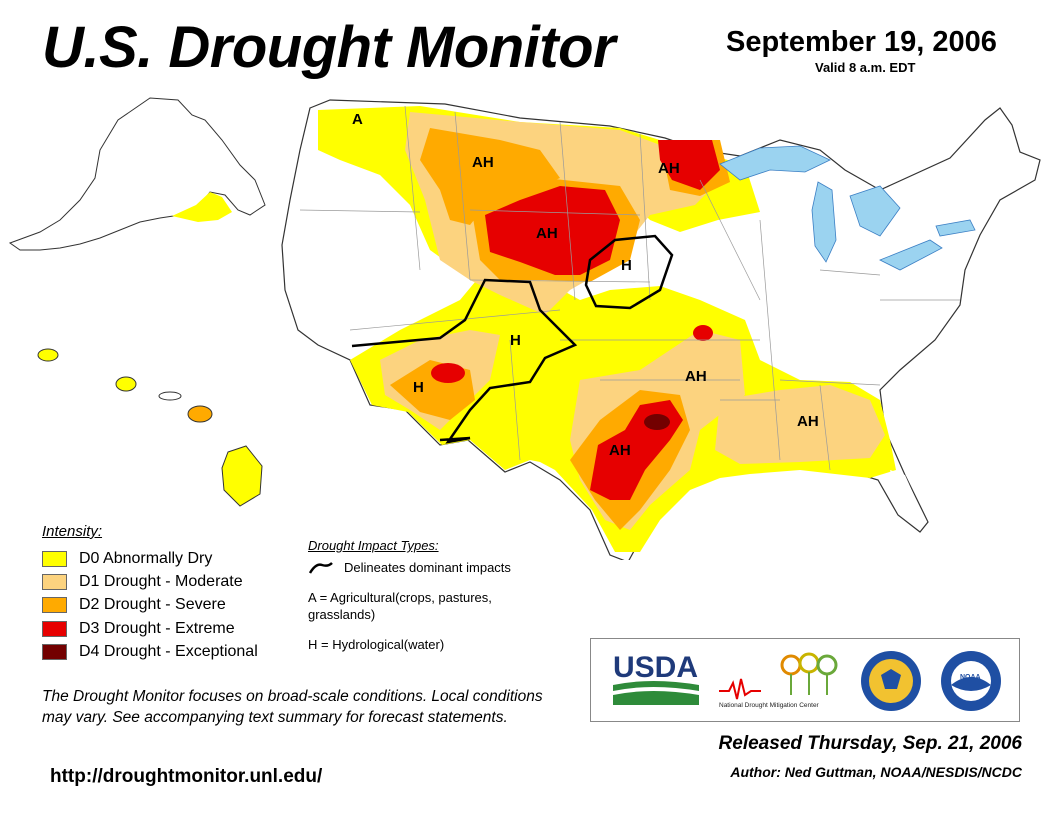 This screenshot has width=1056, height=816. Describe the element at coordinates (320, 567) in the screenshot. I see `impact-line-icon` at that location.